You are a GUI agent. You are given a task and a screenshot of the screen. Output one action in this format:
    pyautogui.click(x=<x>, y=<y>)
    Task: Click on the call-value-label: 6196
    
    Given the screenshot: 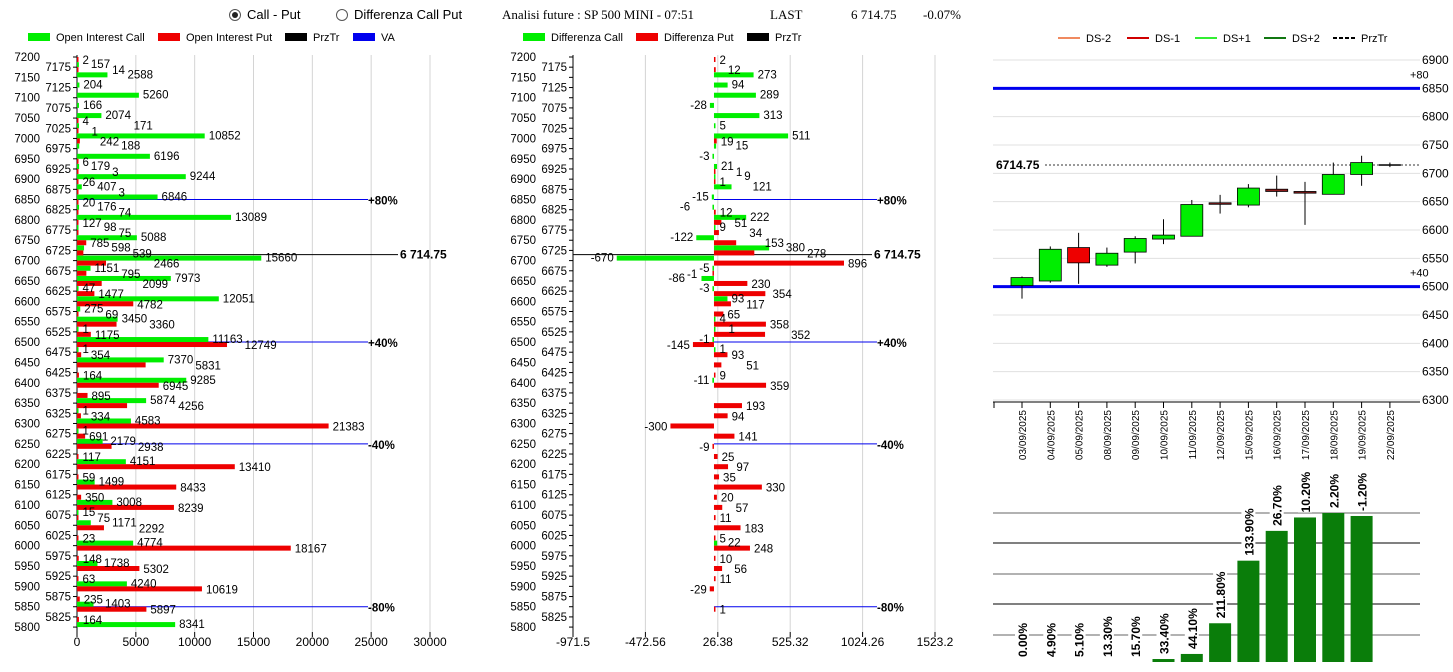 What is the action you would take?
    pyautogui.click(x=167, y=157)
    